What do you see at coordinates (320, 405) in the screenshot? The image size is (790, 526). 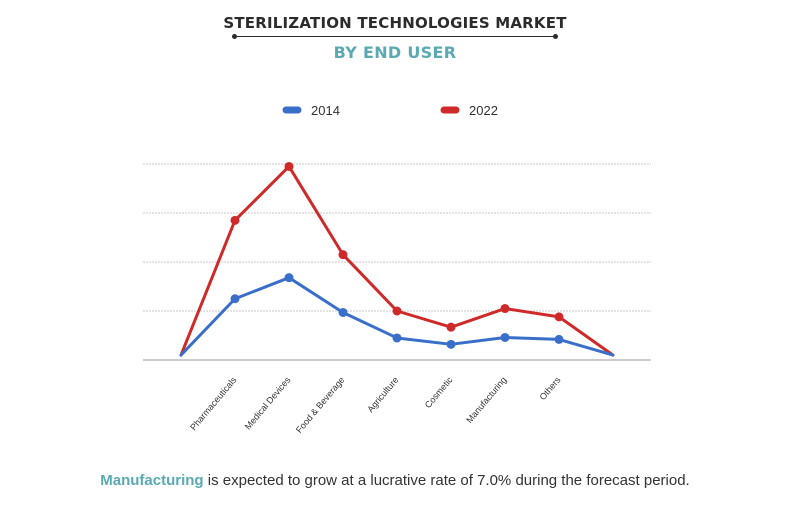 I see `x-tick-label: Food & Beverage` at bounding box center [320, 405].